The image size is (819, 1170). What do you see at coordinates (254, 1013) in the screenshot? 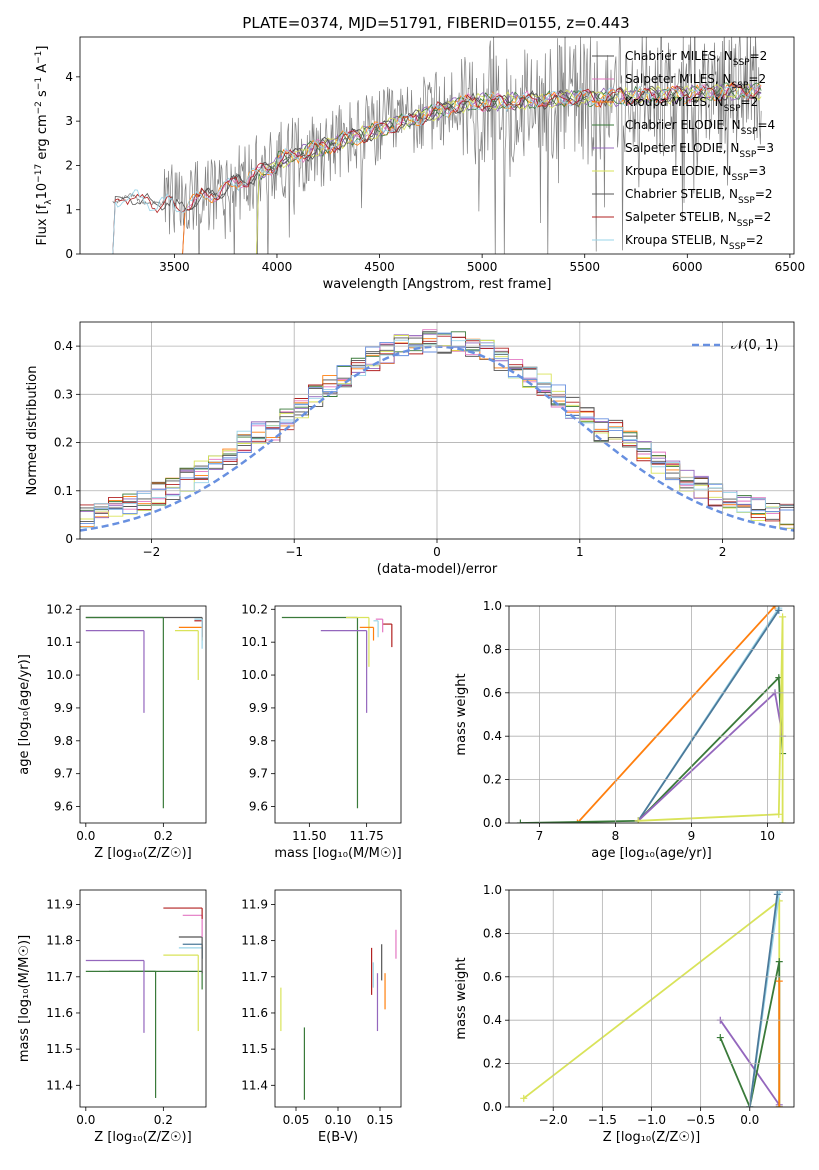
I see `y-tick-label: 11.6` at bounding box center [254, 1013].